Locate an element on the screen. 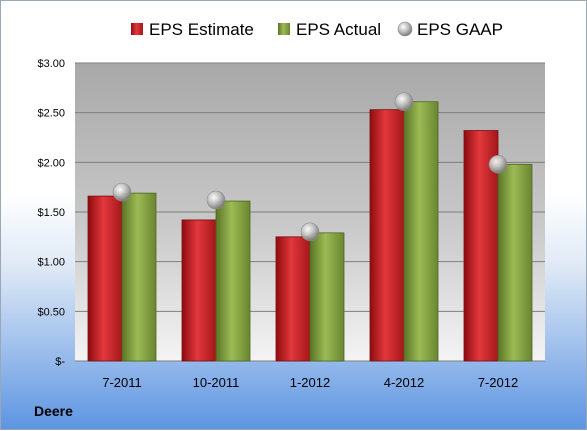  legend-label: EPS Actual is located at coordinates (338, 29).